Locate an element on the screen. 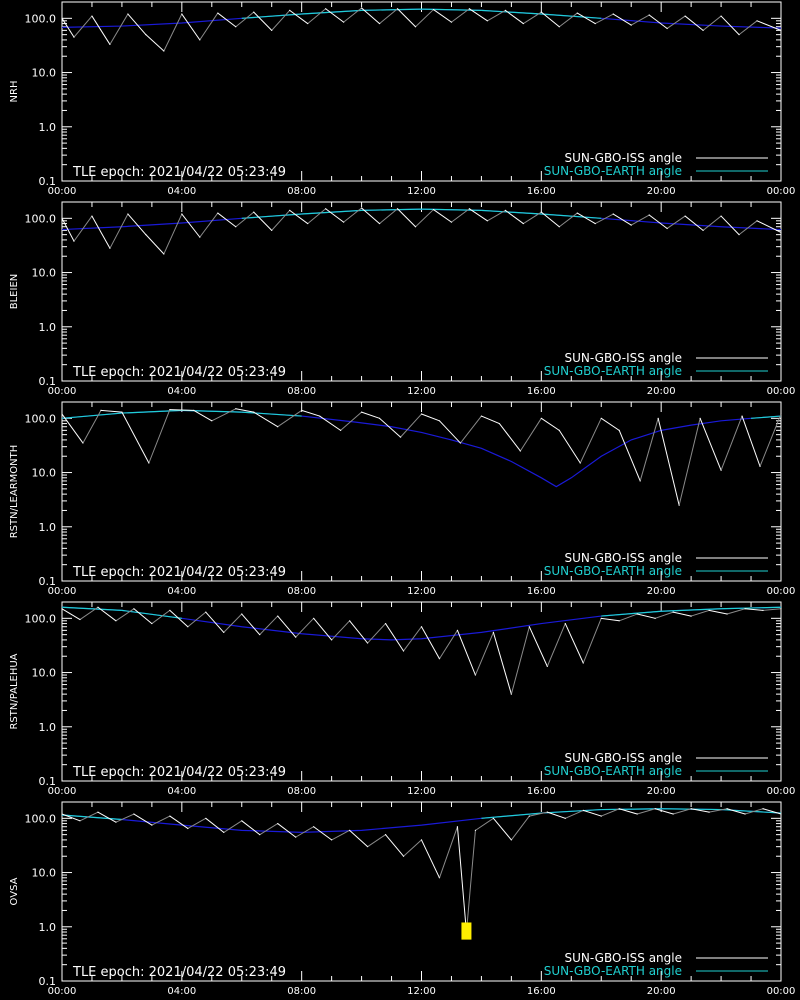  y-axis-label: RSTN/PALEHUA is located at coordinates (14, 691).